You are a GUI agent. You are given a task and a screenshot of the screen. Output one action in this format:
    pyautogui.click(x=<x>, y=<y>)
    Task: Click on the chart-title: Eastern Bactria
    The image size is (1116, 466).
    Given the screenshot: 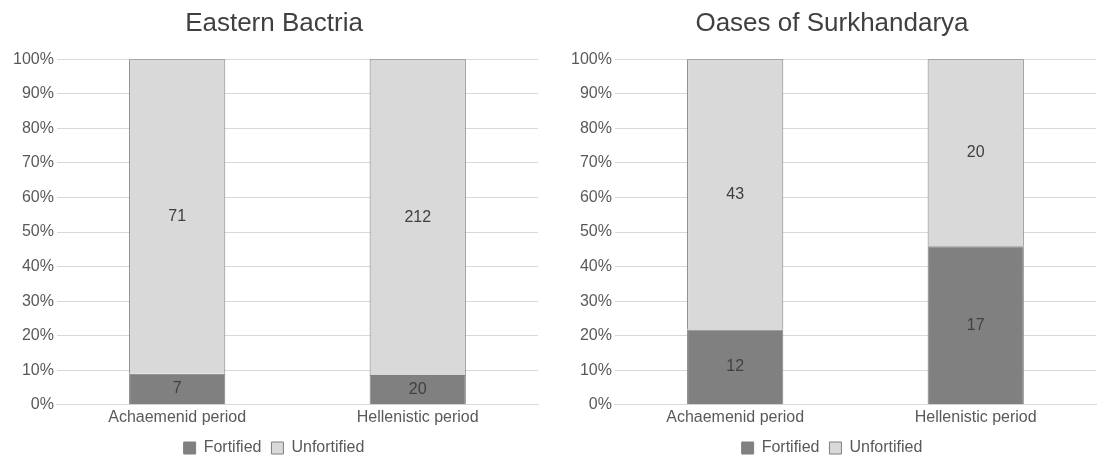 What is the action you would take?
    pyautogui.click(x=274, y=21)
    